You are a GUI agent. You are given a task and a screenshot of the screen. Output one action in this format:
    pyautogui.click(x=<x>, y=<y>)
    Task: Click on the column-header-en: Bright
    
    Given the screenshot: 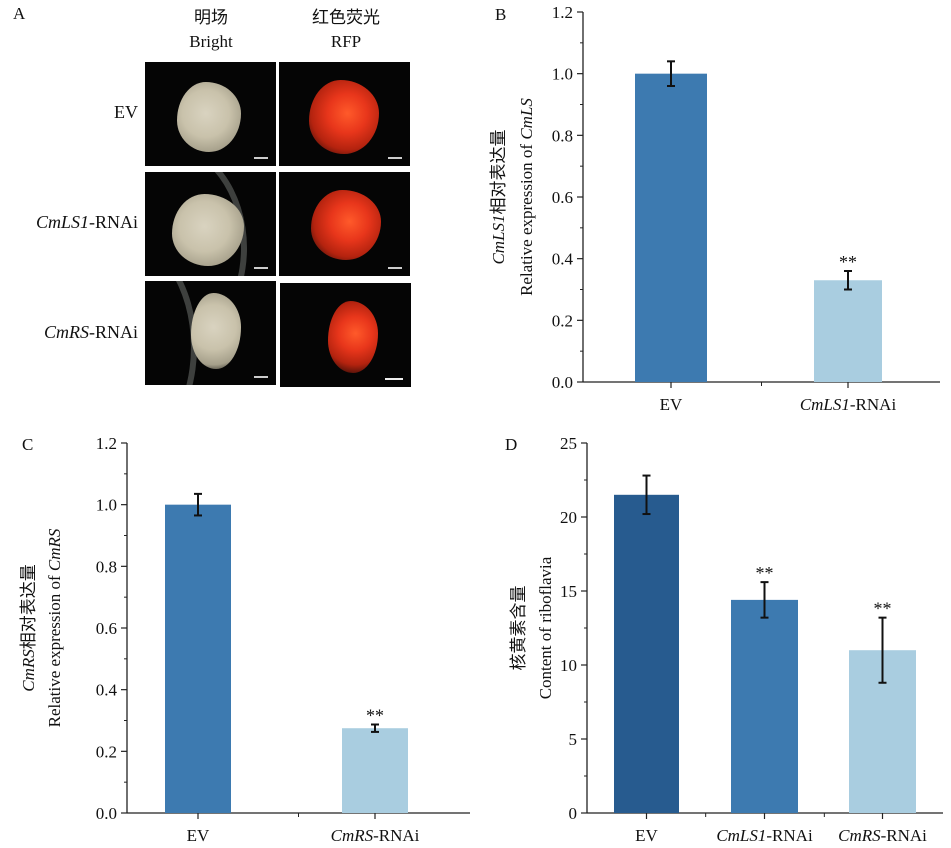 What is the action you would take?
    pyautogui.click(x=211, y=41)
    